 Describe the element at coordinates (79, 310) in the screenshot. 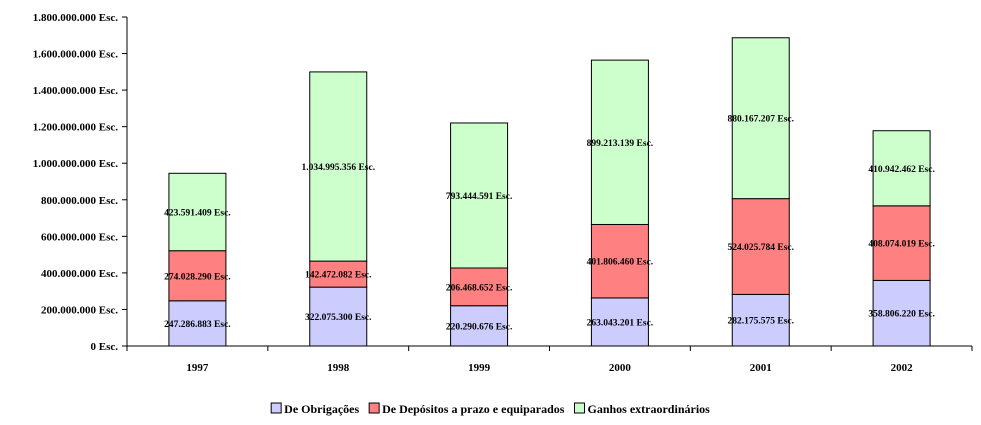

I see `y-tick-label: 200.000.000 Esc.` at that location.